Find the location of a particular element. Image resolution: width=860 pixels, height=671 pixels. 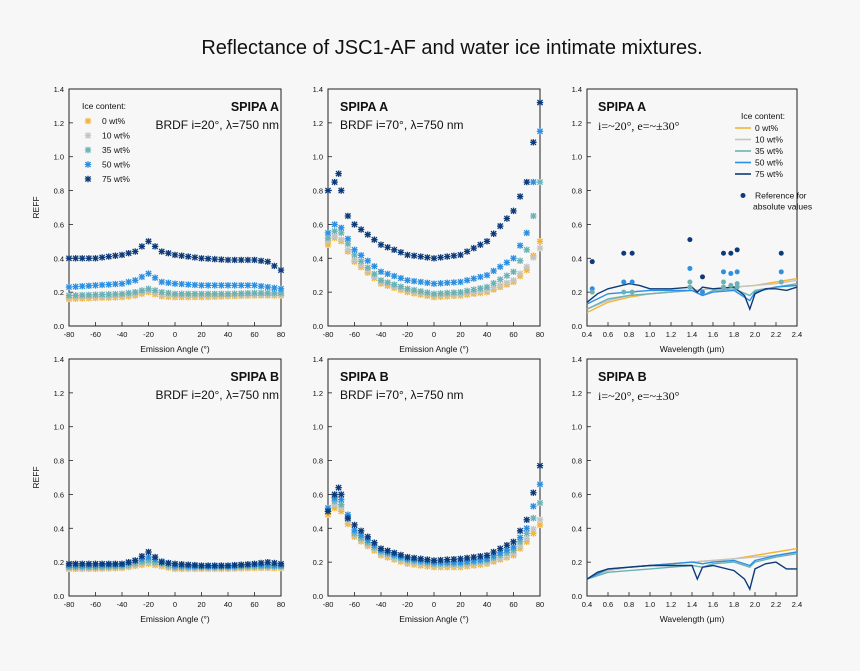

x-tick-label: 0 is located at coordinates (175, 334).